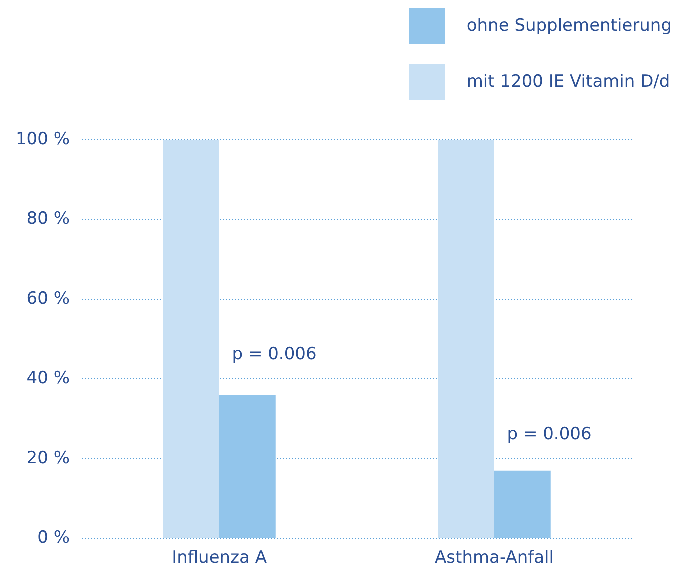 This screenshot has width=680, height=583. I want to click on y-tick-label: 100 %, so click(43, 139).